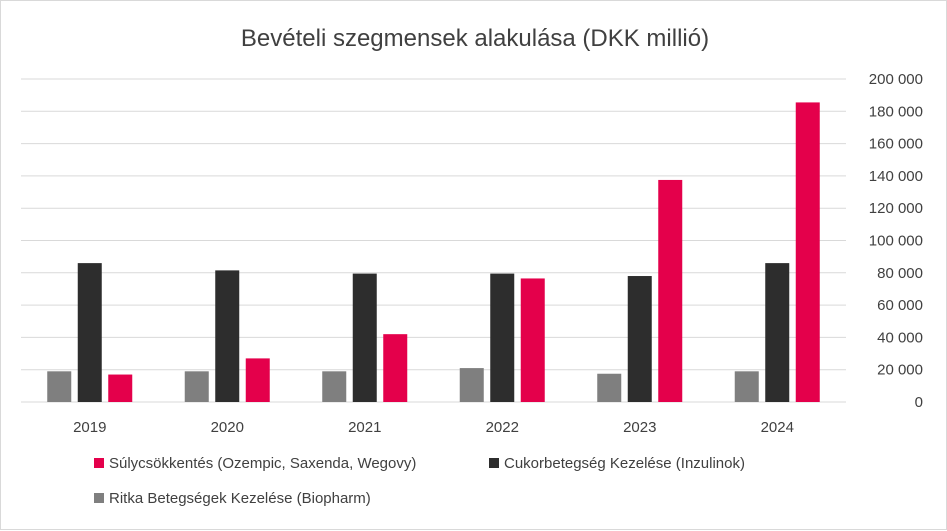 Image resolution: width=947 pixels, height=531 pixels. Describe the element at coordinates (900, 337) in the screenshot. I see `y-tick-label: 40 000` at that location.